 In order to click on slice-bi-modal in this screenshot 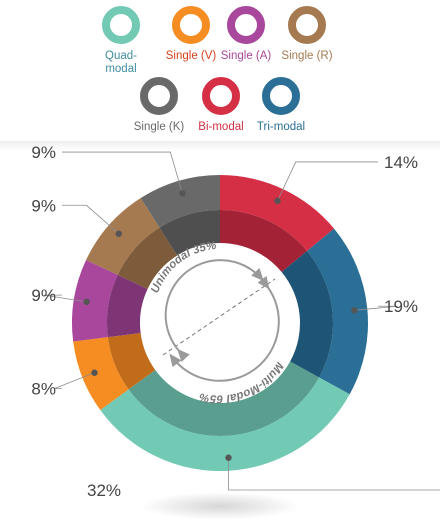, I will do `click(277, 213)`.